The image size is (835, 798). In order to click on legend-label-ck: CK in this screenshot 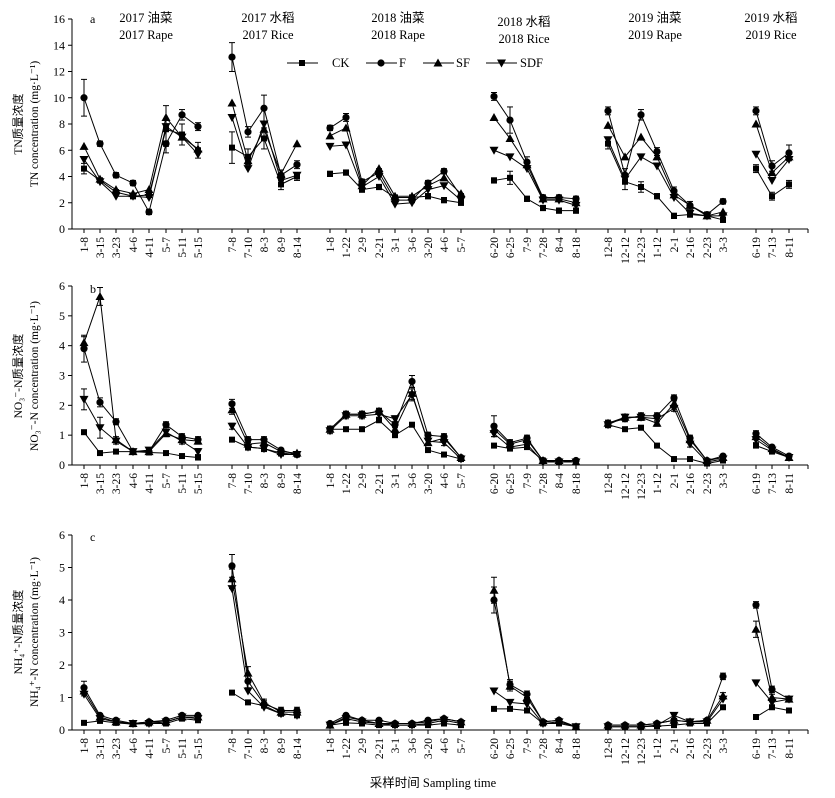, I will do `click(340, 63)`.